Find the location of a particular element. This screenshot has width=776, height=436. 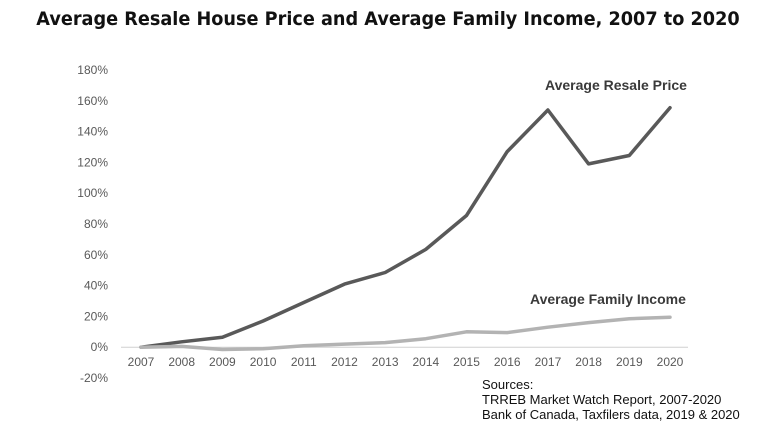

x-tick-label: 2010 is located at coordinates (263, 362).